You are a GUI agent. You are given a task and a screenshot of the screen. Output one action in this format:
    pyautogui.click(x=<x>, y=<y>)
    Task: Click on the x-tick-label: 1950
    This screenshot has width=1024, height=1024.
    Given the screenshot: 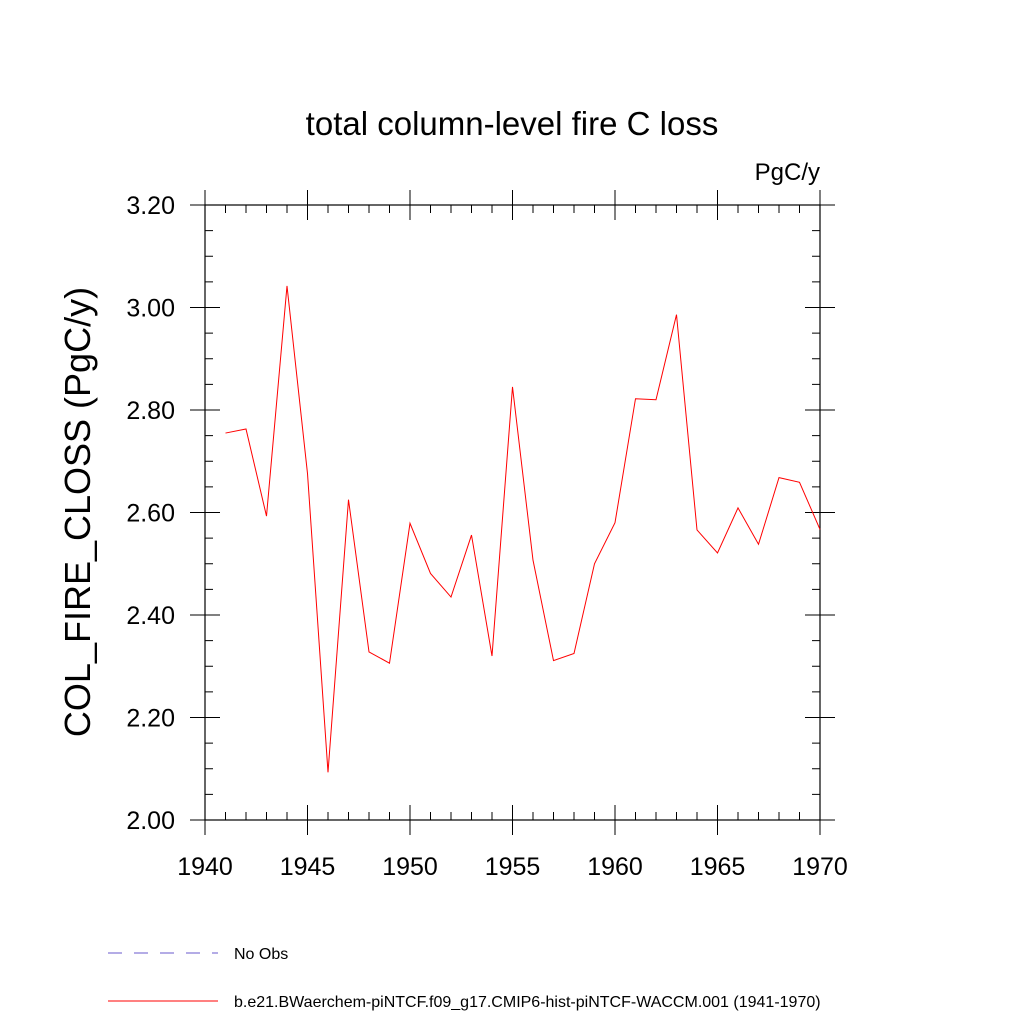 What is the action you would take?
    pyautogui.click(x=410, y=867)
    